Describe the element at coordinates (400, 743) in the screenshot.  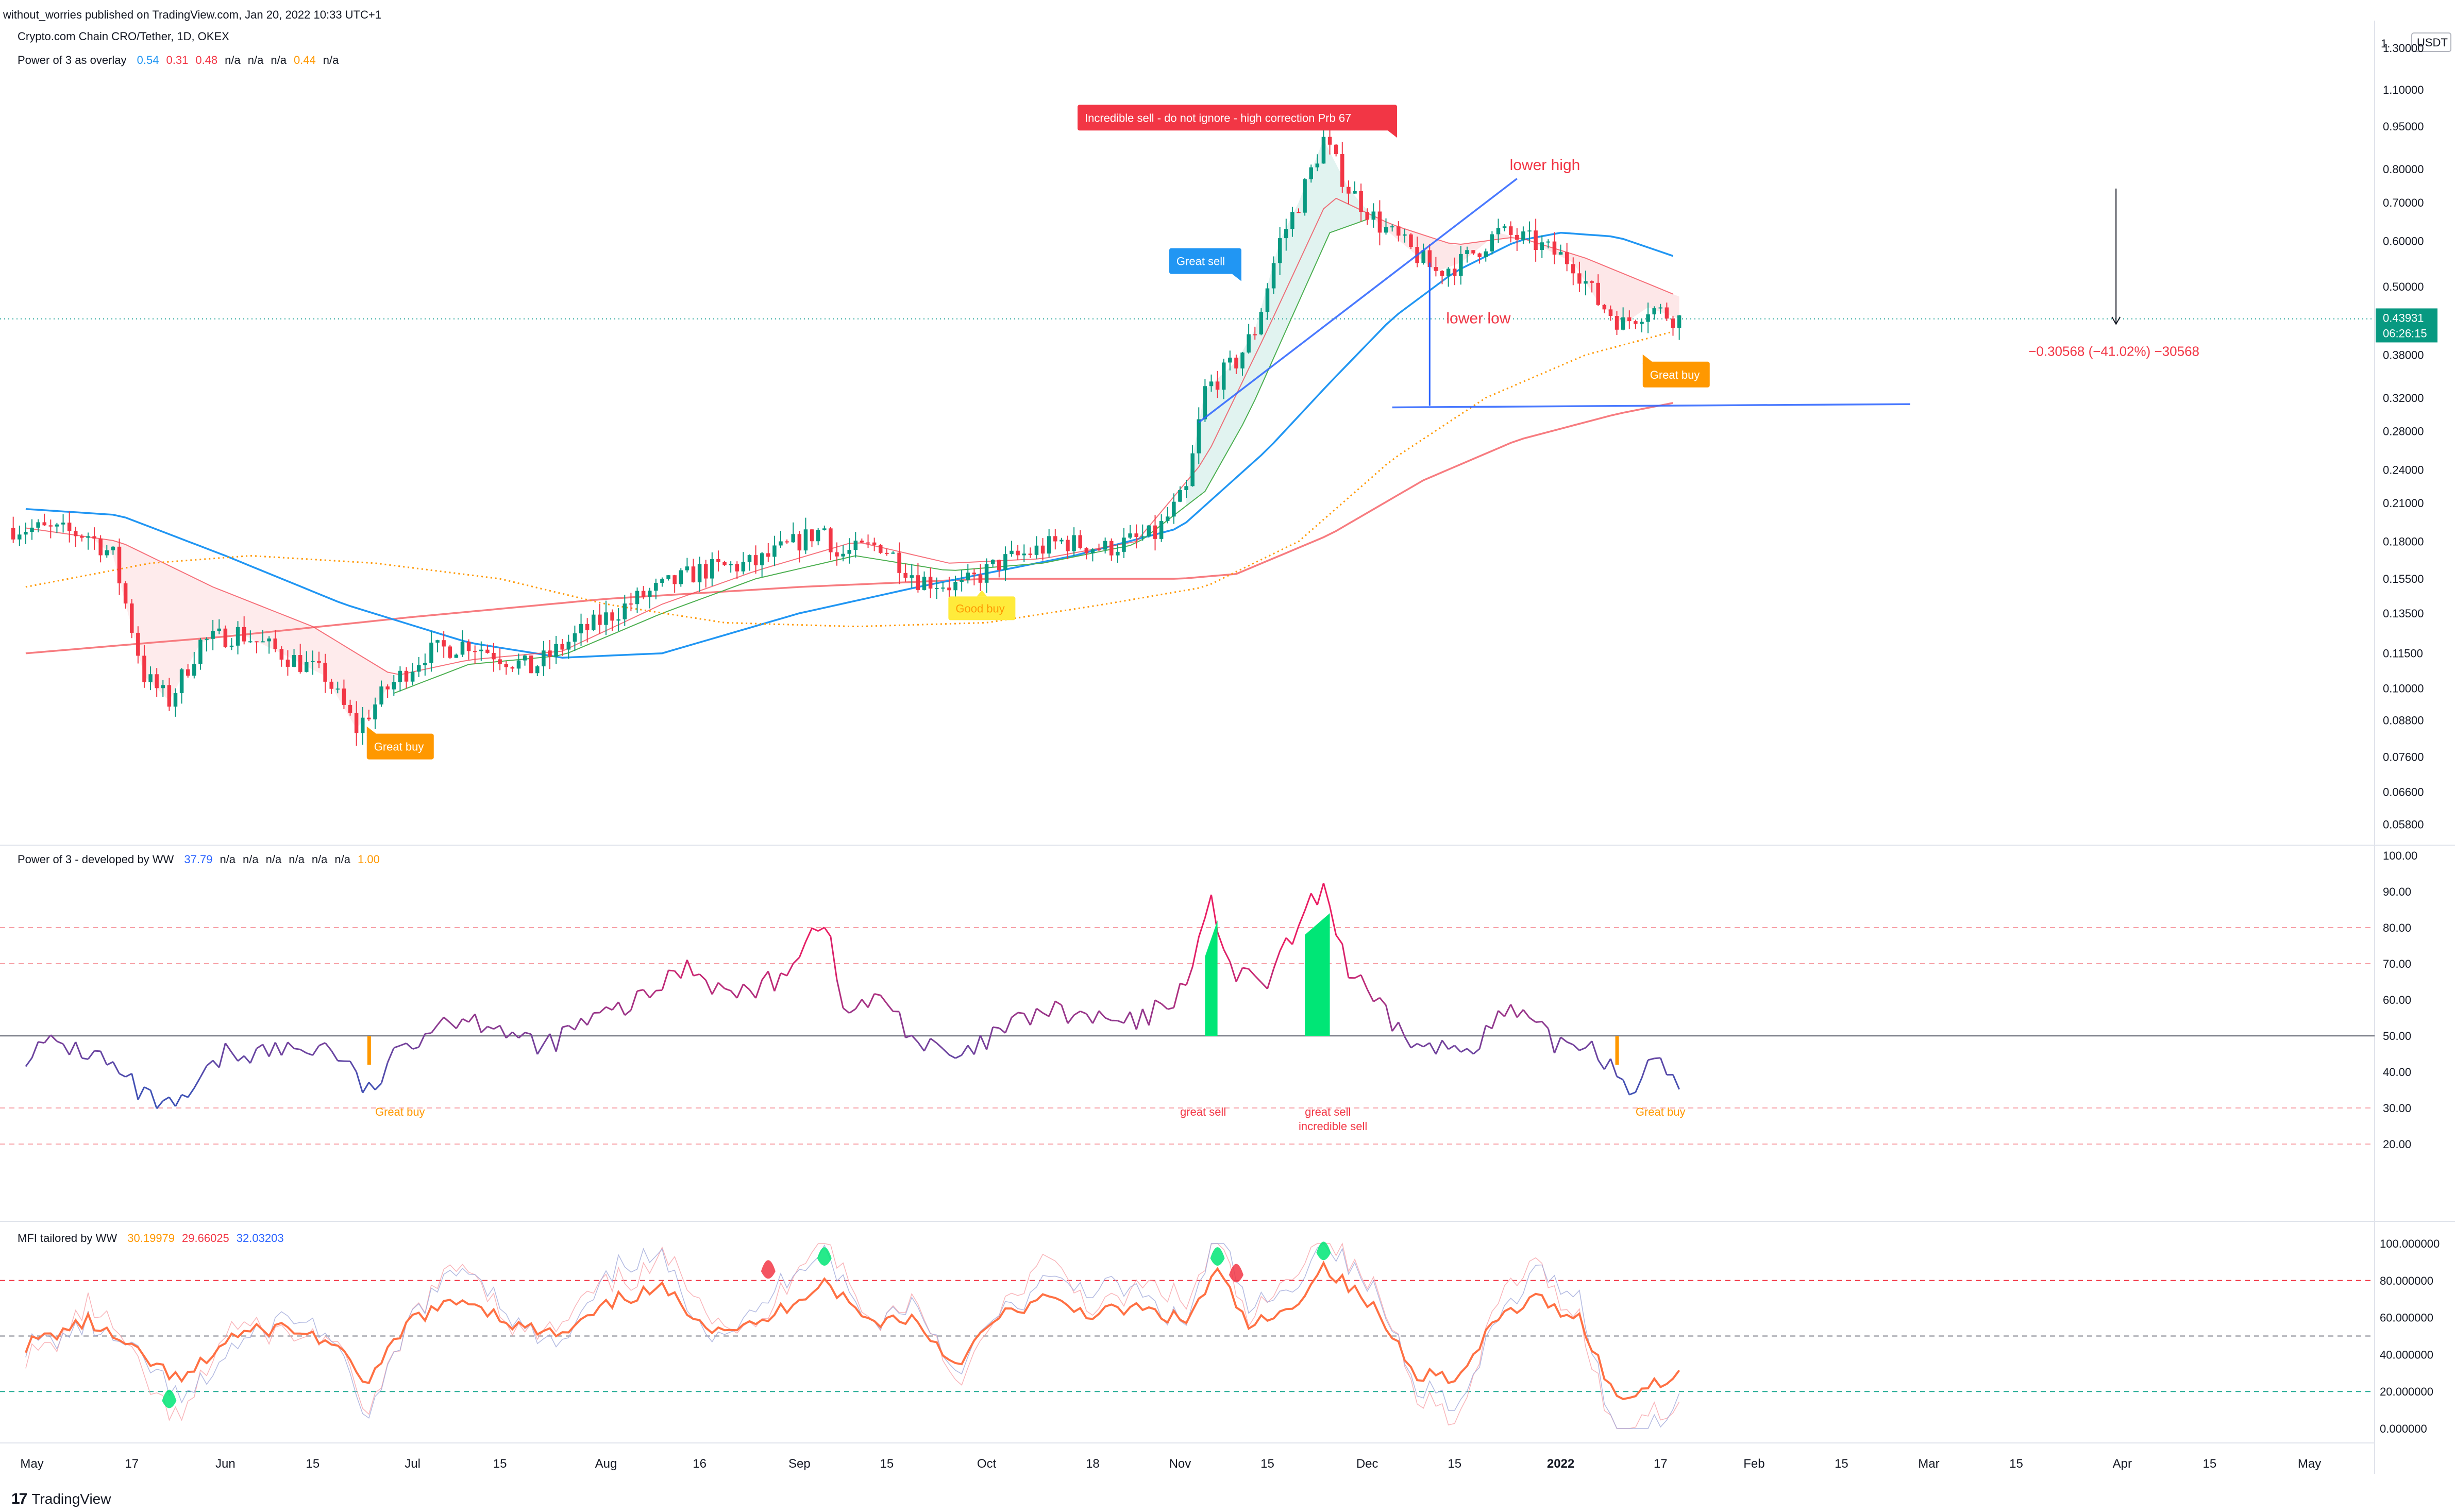
I see `great-buy-label-1: Great buy` at that location.